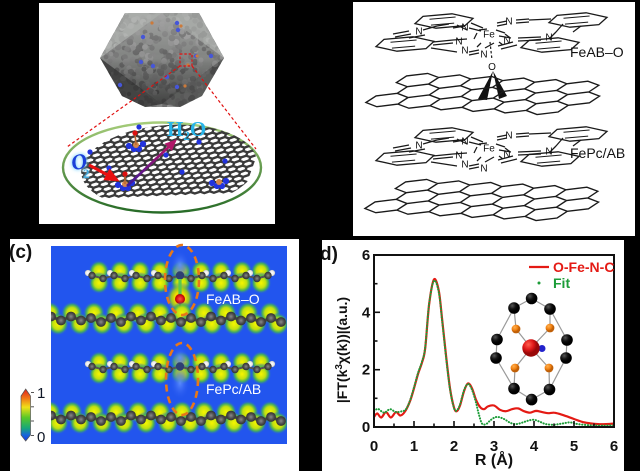  Describe the element at coordinates (574, 446) in the screenshot. I see `svg-text: 5` at that location.